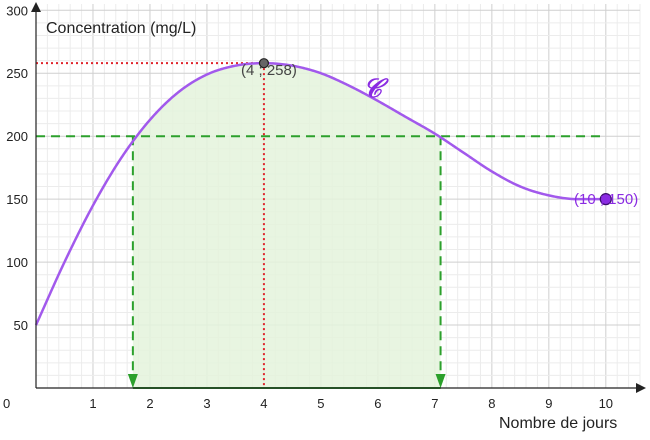 The width and height of the screenshot is (650, 440). What do you see at coordinates (548, 403) in the screenshot?
I see `x-tick-label: 9` at bounding box center [548, 403].